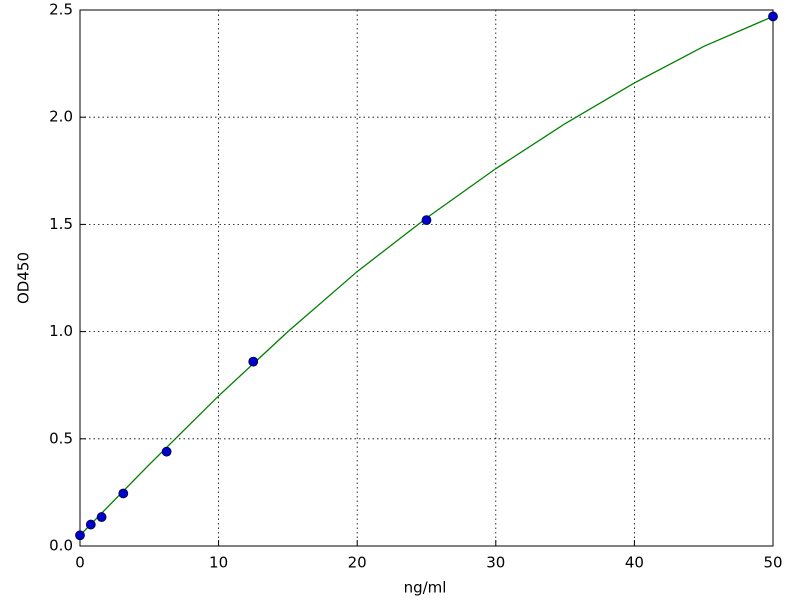 The image size is (800, 600). I want to click on y-axis-label: OD450, so click(24, 278).